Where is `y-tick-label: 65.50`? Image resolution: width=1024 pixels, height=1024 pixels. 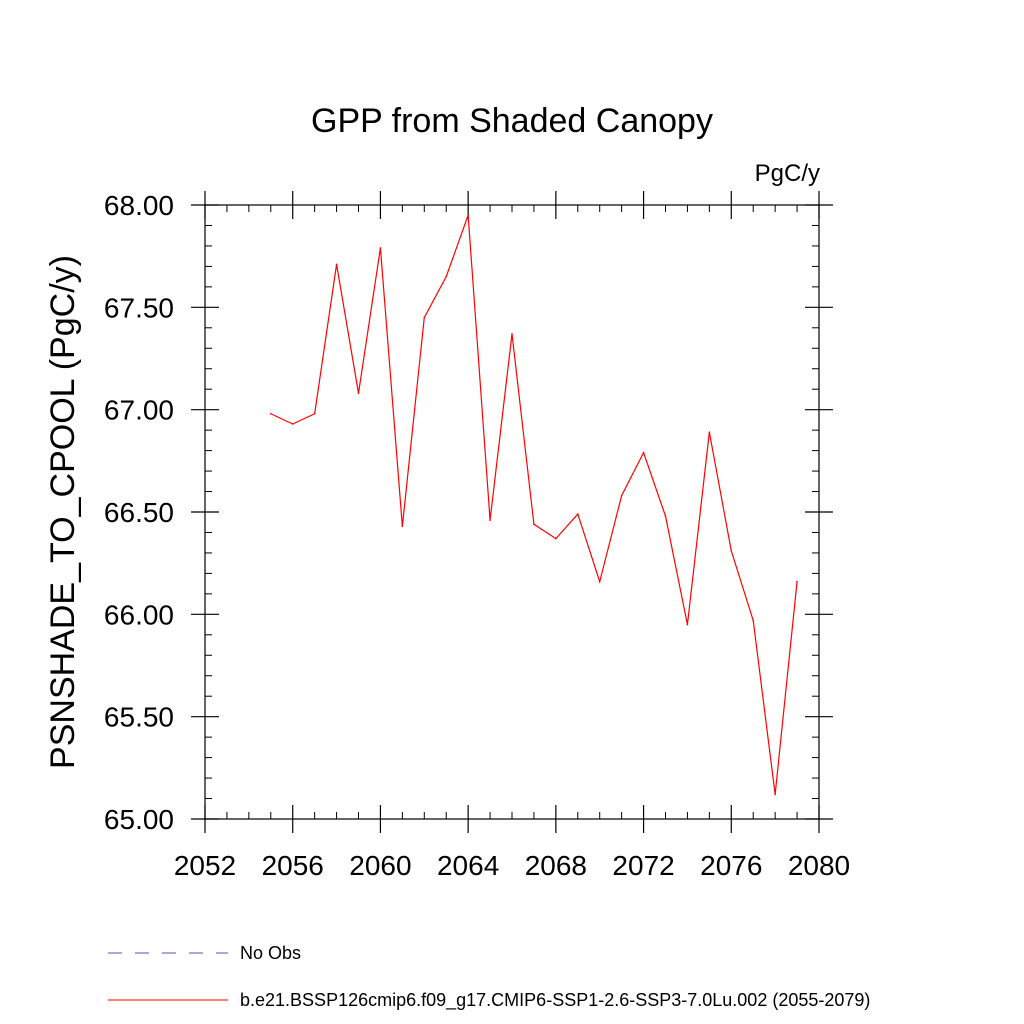 y-tick-label: 65.50 is located at coordinates (139, 717).